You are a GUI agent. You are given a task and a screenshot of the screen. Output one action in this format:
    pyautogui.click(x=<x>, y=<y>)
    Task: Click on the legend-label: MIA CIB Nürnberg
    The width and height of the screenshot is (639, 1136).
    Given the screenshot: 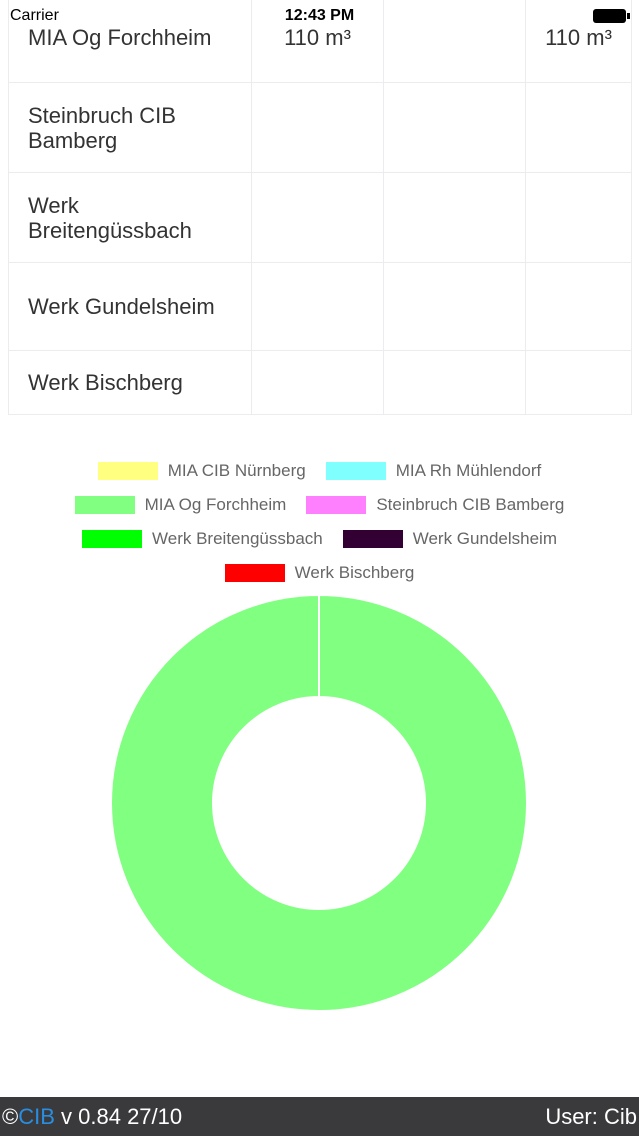 What is the action you would take?
    pyautogui.click(x=236, y=470)
    